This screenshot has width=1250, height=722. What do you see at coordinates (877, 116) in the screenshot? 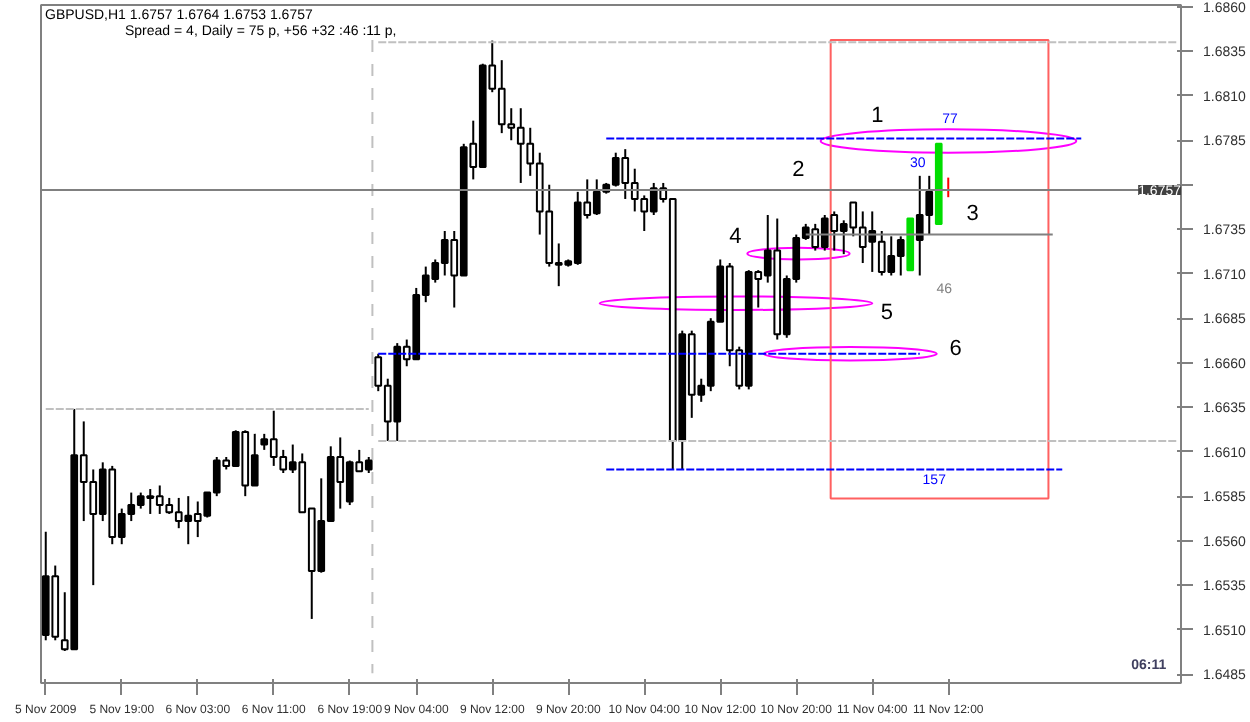
I see `annotation: 1` at bounding box center [877, 116].